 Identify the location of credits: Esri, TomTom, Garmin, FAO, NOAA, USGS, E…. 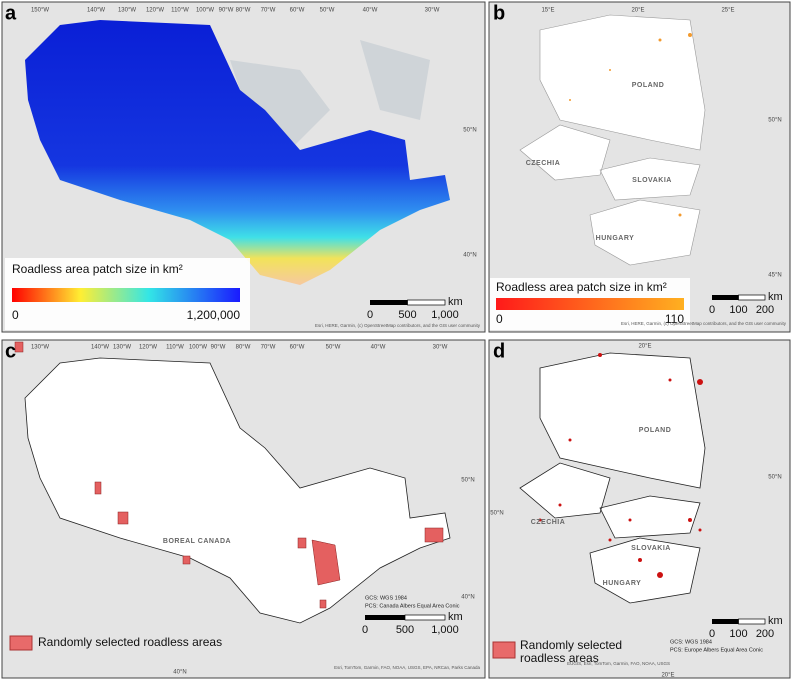
(407, 667).